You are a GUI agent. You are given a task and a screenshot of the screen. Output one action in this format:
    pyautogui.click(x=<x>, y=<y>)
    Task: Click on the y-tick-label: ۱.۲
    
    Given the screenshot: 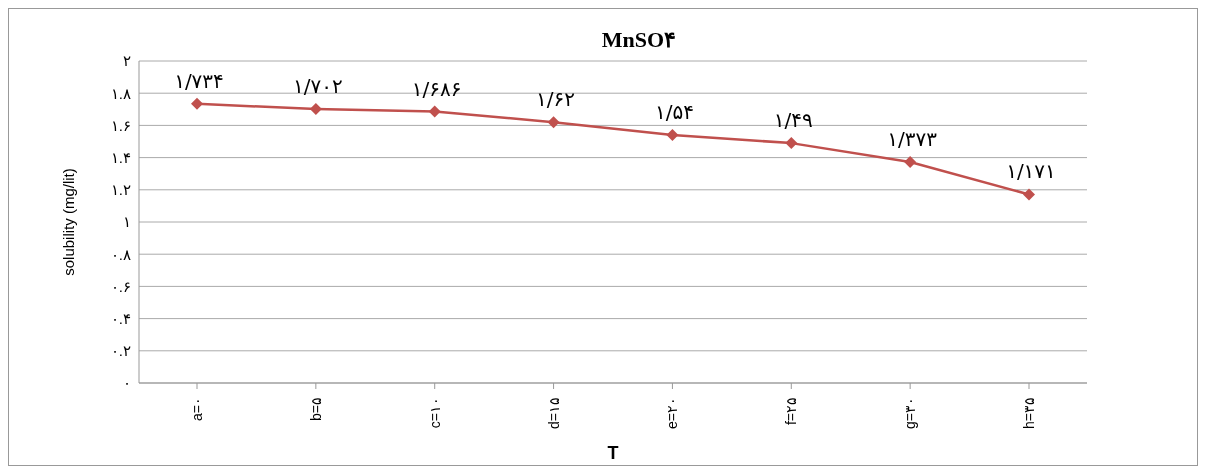 What is the action you would take?
    pyautogui.click(x=120, y=190)
    